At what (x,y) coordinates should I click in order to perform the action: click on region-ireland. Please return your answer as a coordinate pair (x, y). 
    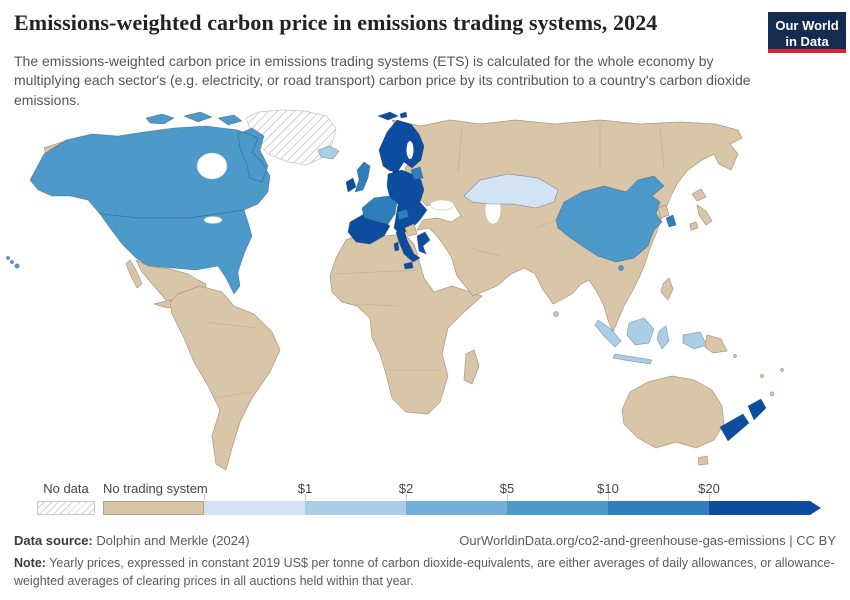
    Looking at the image, I should click on (351, 185).